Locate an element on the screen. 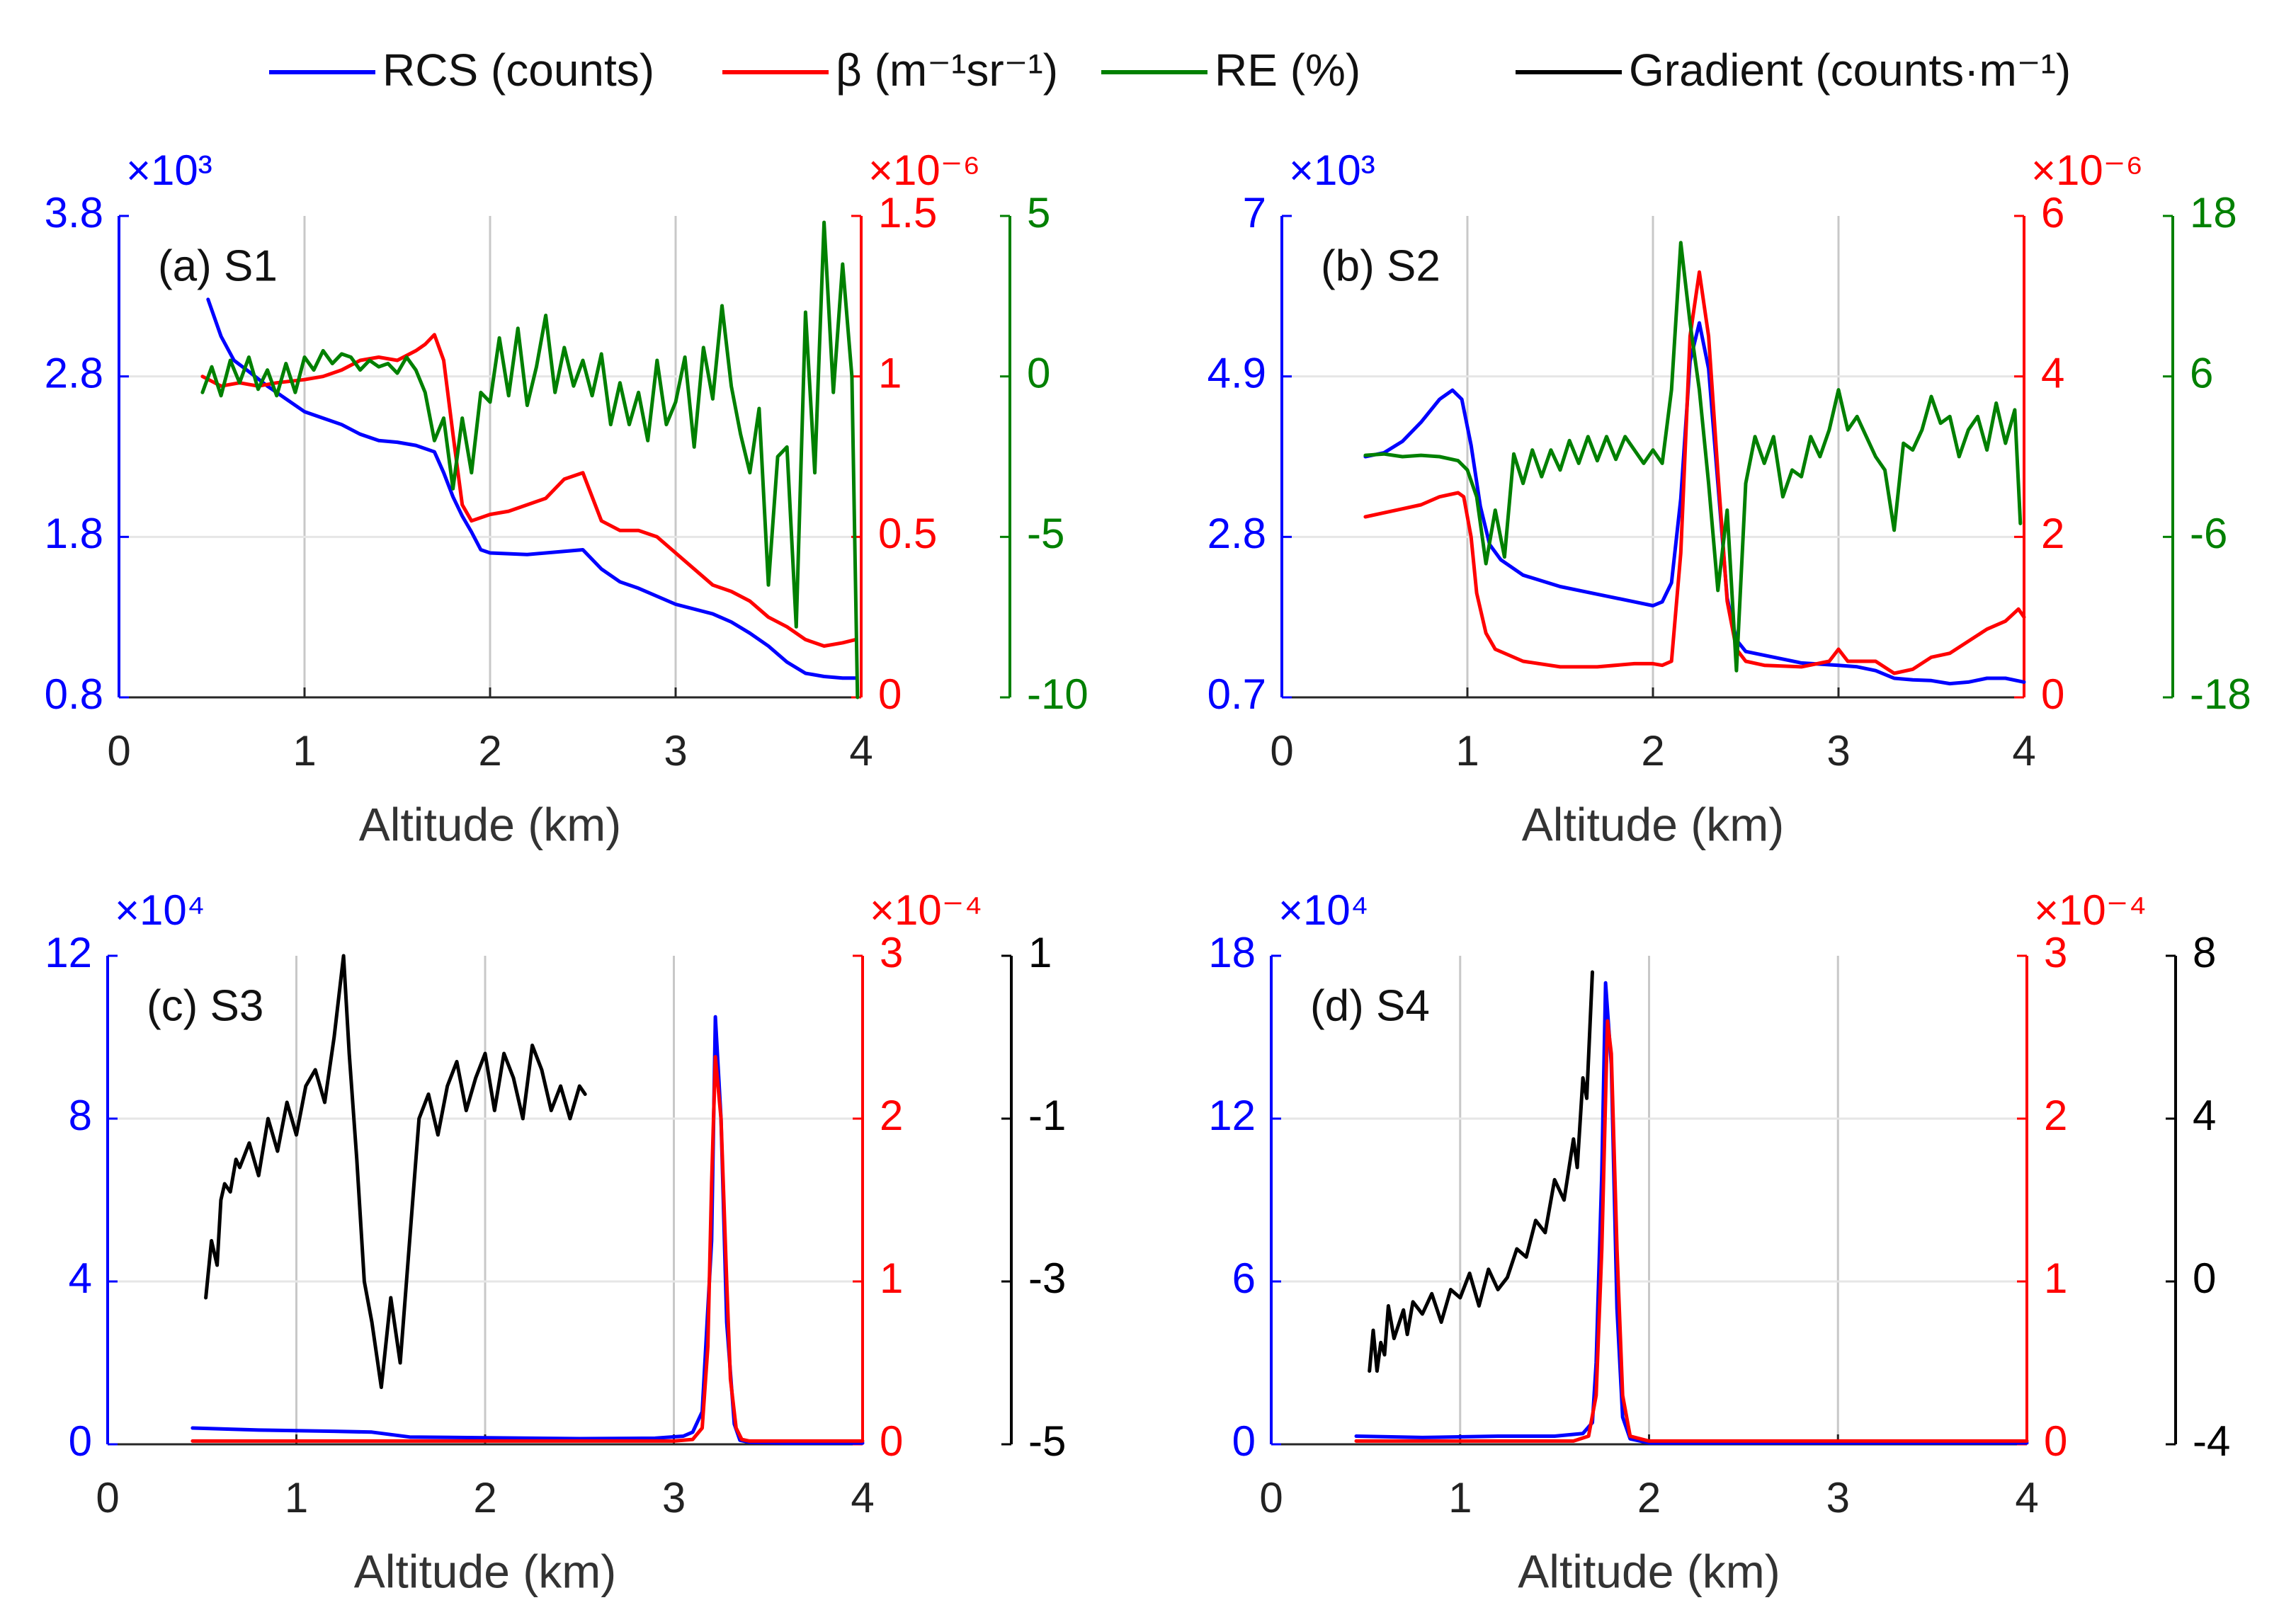 This screenshot has height=1622, width=2296. y-tick-label-right2: 4 is located at coordinates (2204, 1115).